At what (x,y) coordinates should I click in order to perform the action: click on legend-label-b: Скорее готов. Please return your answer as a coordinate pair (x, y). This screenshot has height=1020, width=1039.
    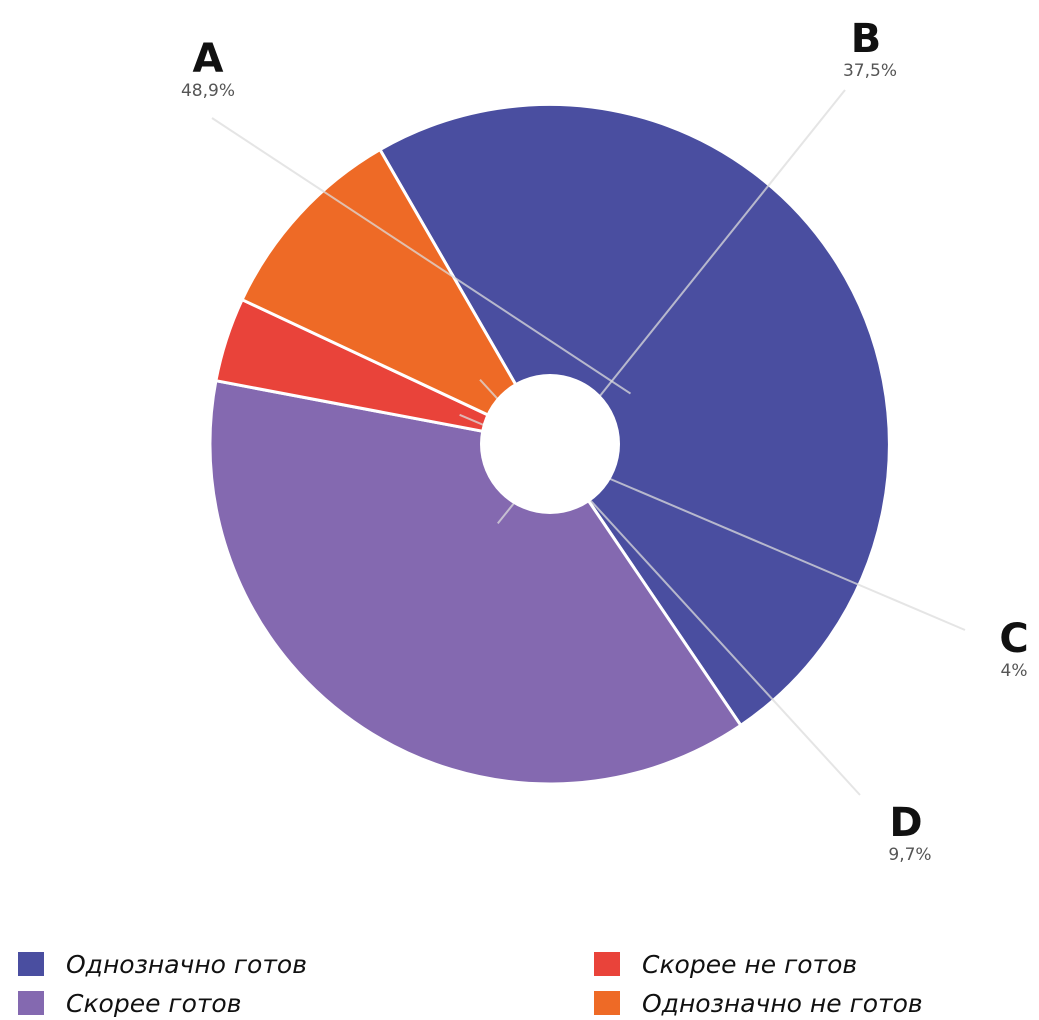
    Looking at the image, I should click on (154, 1003).